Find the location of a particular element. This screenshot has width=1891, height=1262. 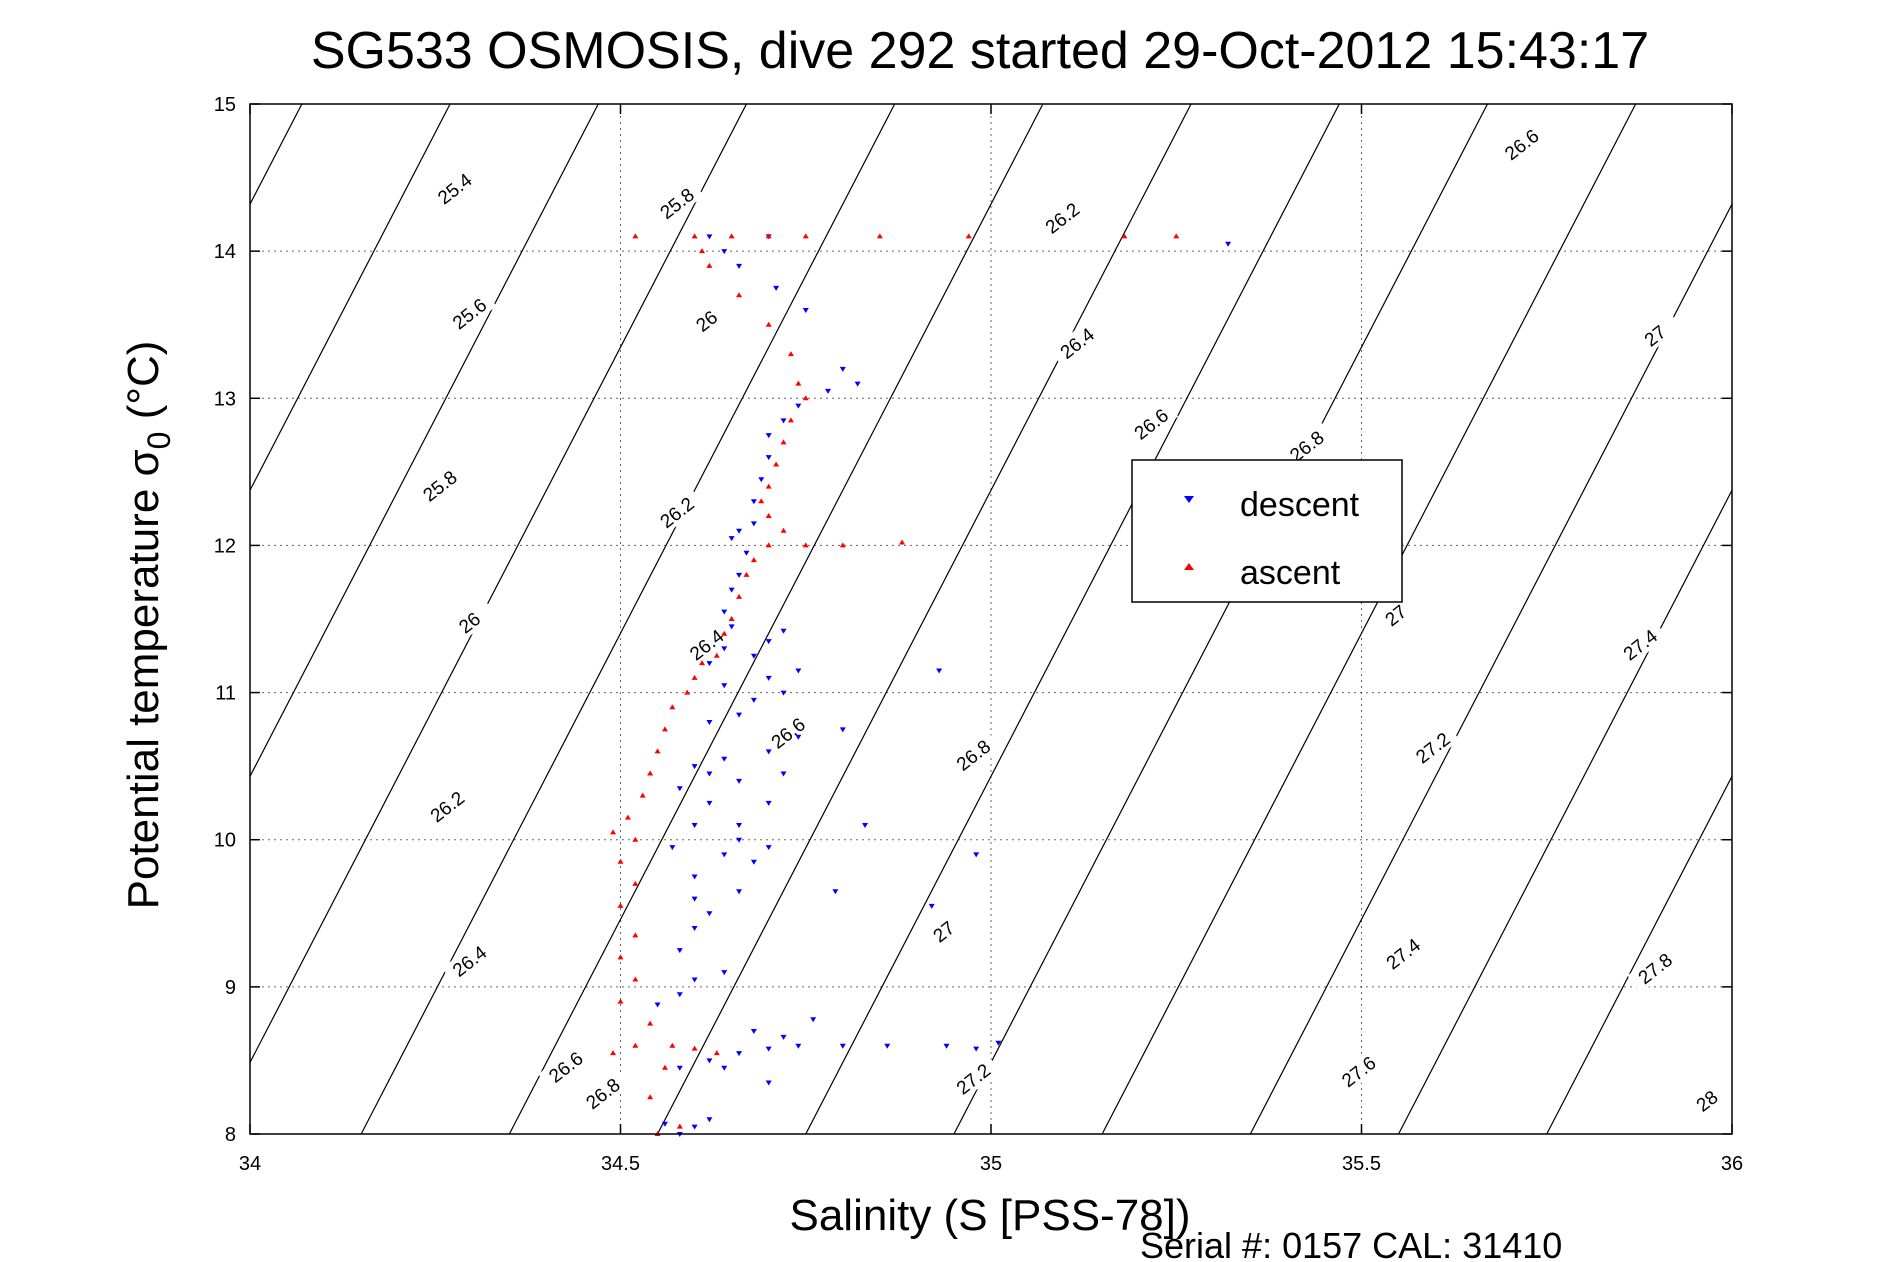

contour-label-group: 27 is located at coordinates (943, 931).